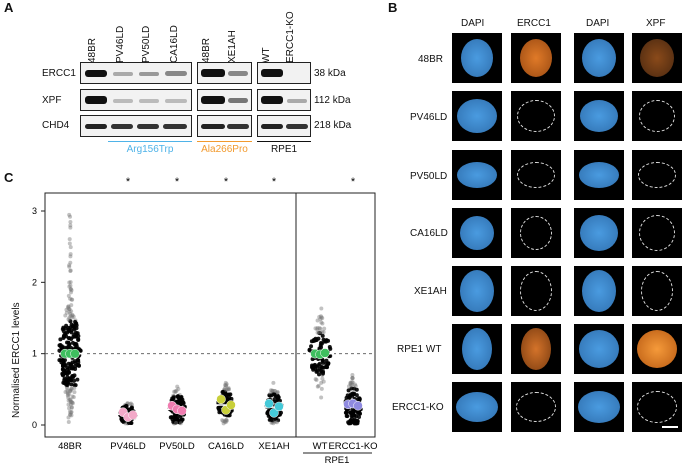 Image resolution: width=685 pixels, height=468 pixels. I want to click on micrograph-xpf, so click(657, 291).